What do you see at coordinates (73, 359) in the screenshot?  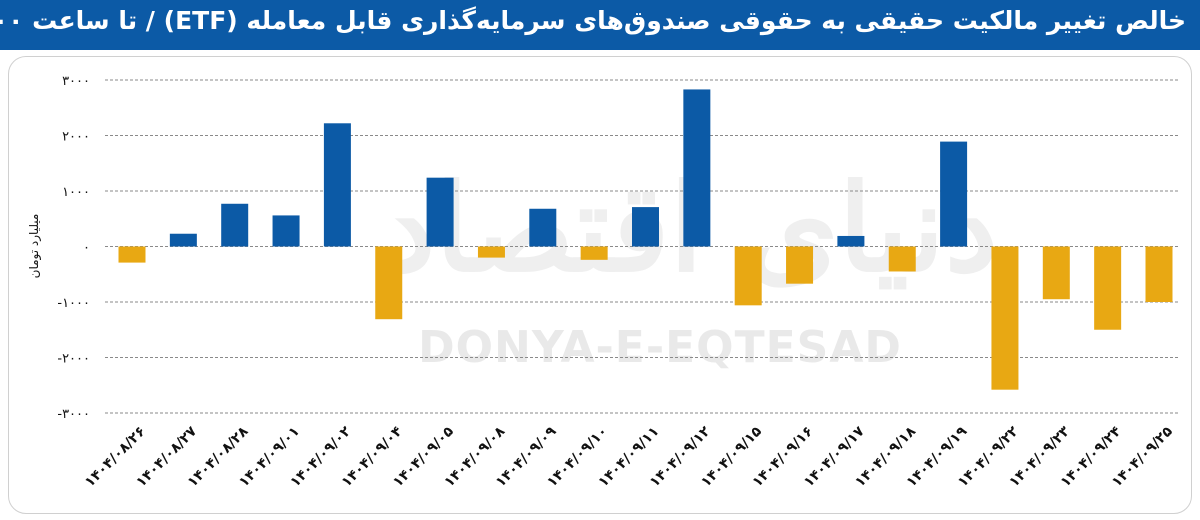 I see `y-tick-label: -۲۰۰۰` at bounding box center [73, 359].